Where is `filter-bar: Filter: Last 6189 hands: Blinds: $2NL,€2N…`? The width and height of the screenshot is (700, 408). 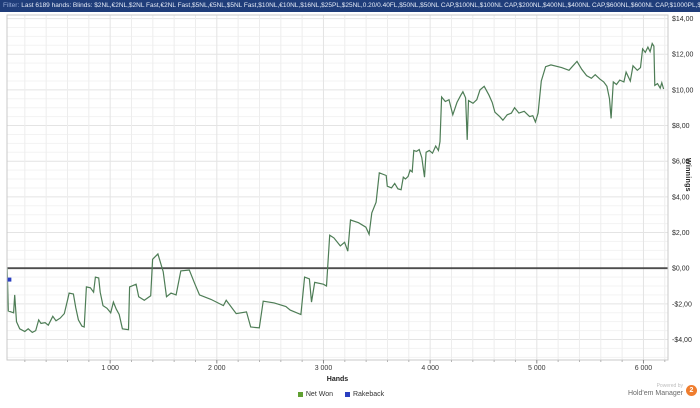
filter-bar: Filter: Last 6189 hands: Blinds: $2NL,€2N… is located at coordinates (350, 6).